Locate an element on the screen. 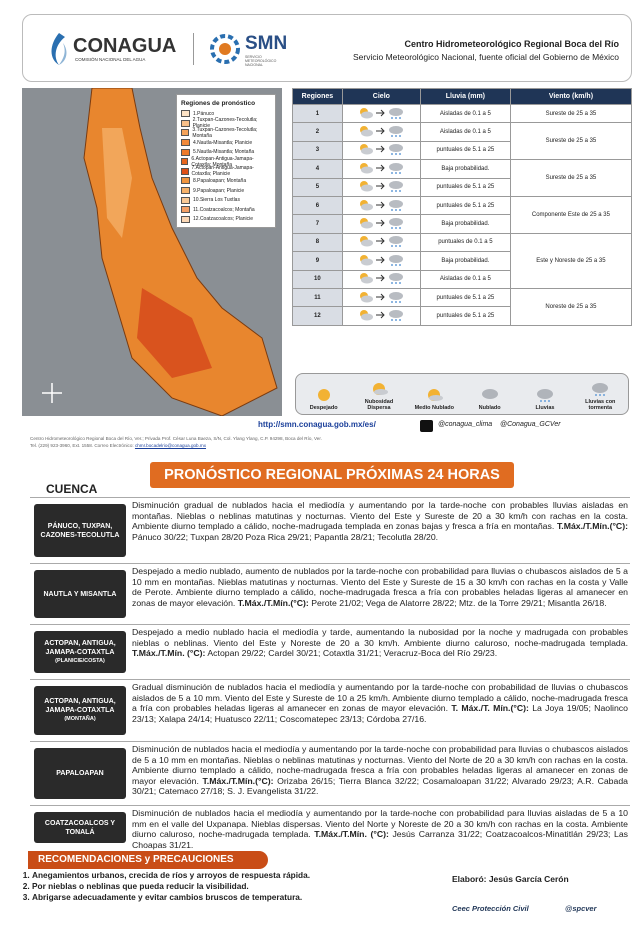 This screenshot has height=947, width=640. temp-label: T.Máx./T.Mín. (°C): is located at coordinates (351, 834).